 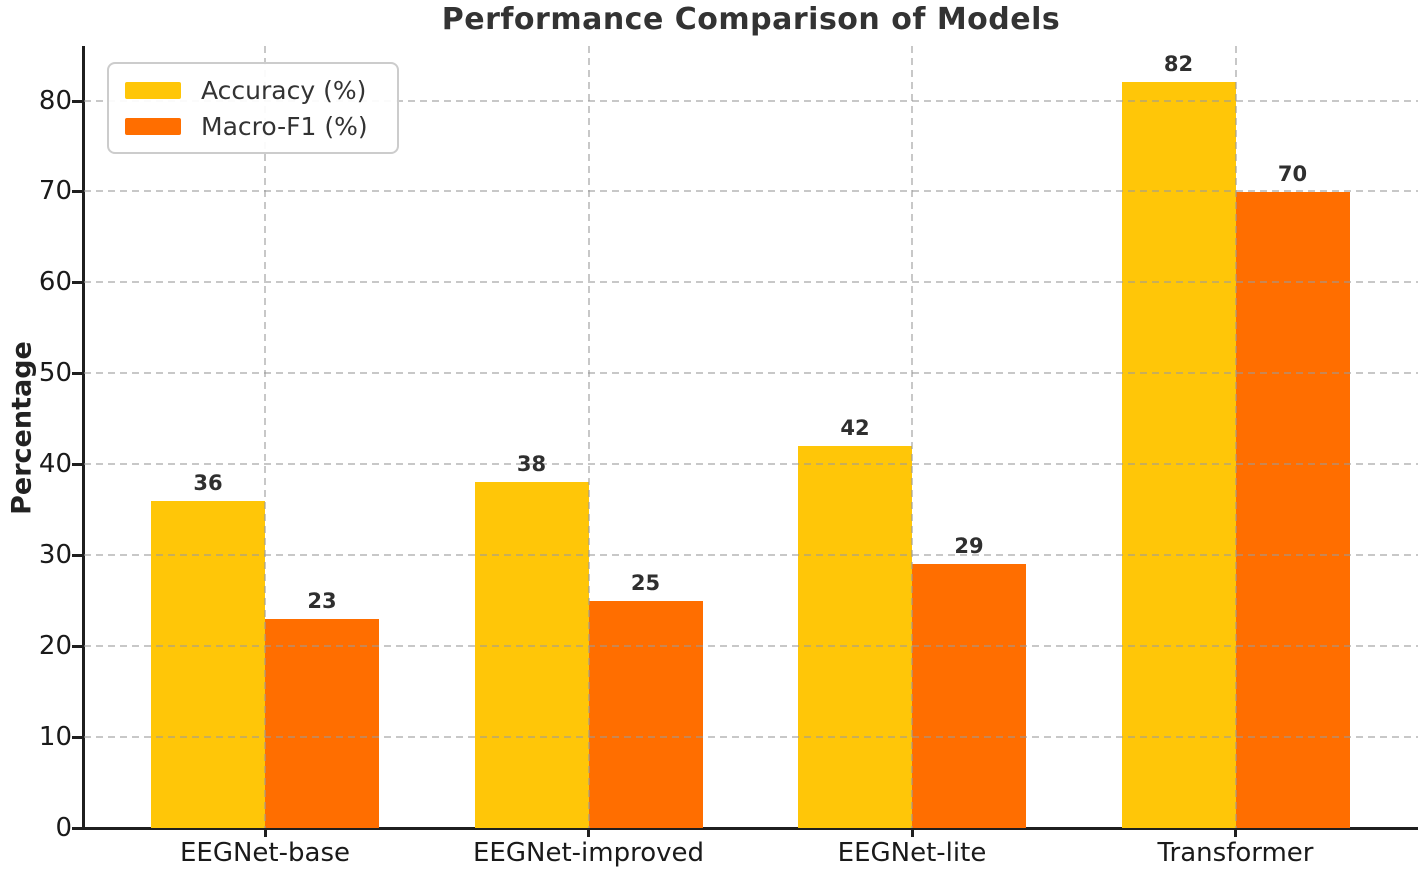 I want to click on legend-item-macro-f1: Macro-F1 (%), so click(x=253, y=126).